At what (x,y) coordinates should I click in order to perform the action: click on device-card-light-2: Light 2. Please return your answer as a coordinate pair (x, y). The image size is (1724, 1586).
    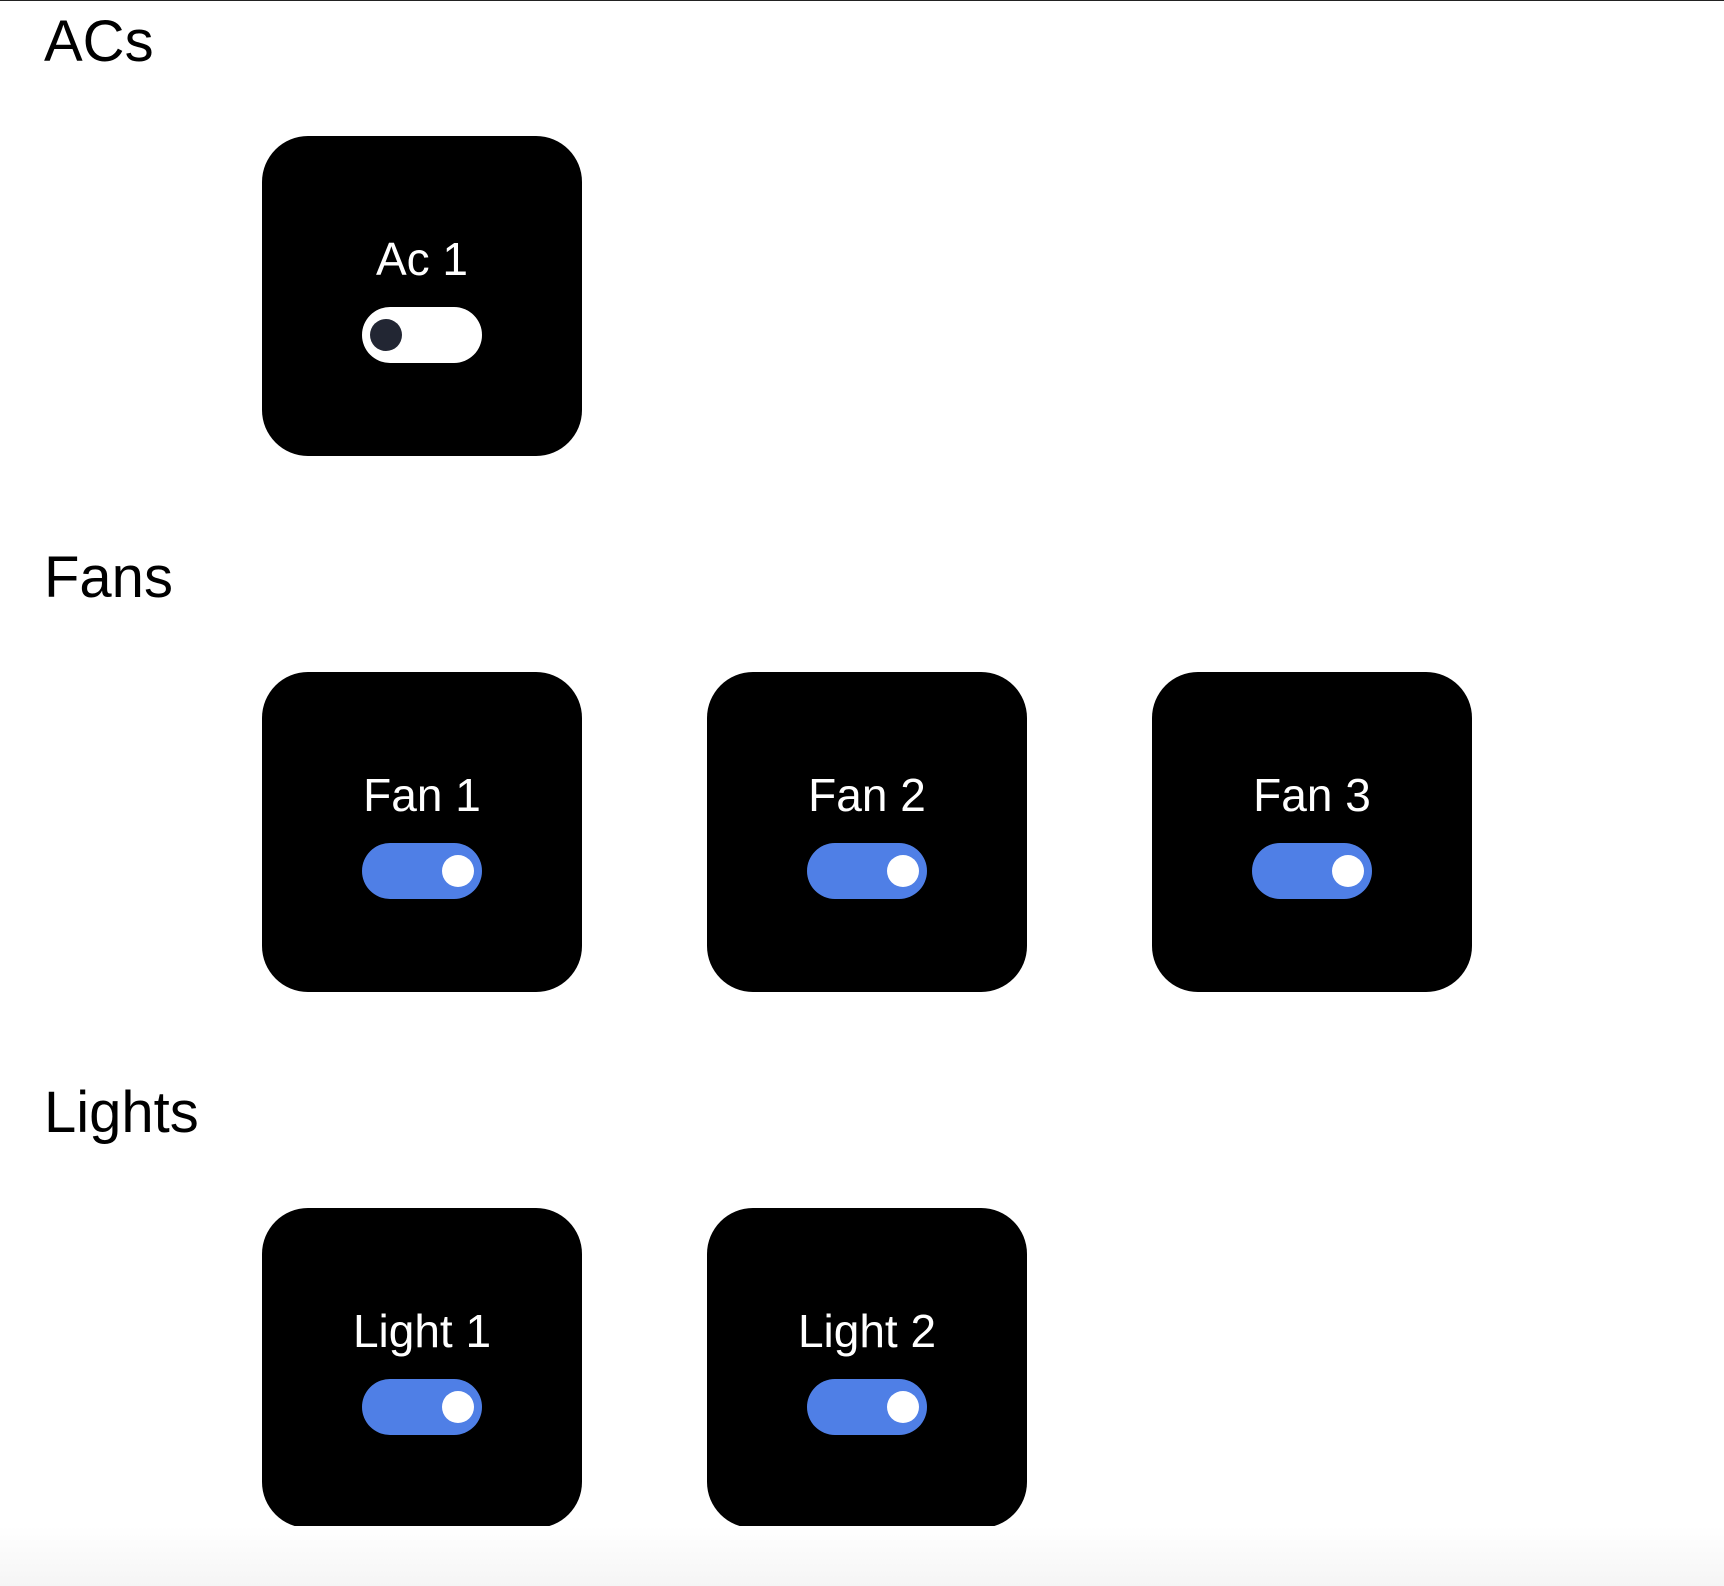
    Looking at the image, I should click on (867, 1368).